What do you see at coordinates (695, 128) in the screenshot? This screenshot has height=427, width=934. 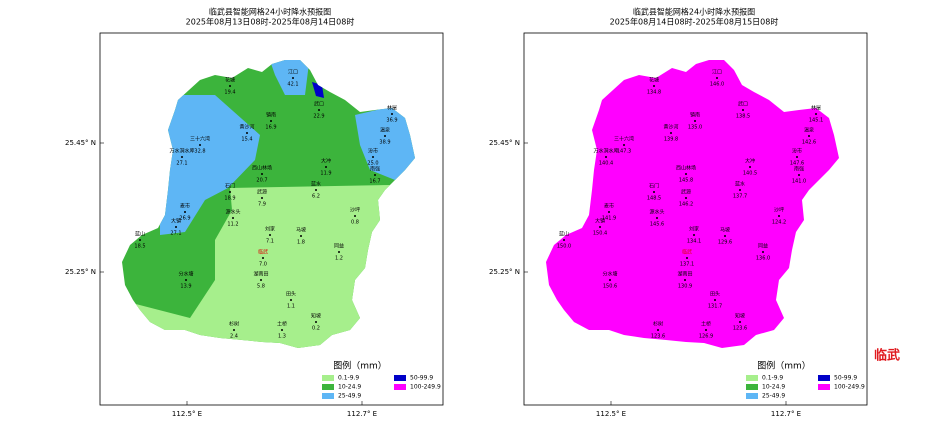 I see `station-value: 135.0` at bounding box center [695, 128].